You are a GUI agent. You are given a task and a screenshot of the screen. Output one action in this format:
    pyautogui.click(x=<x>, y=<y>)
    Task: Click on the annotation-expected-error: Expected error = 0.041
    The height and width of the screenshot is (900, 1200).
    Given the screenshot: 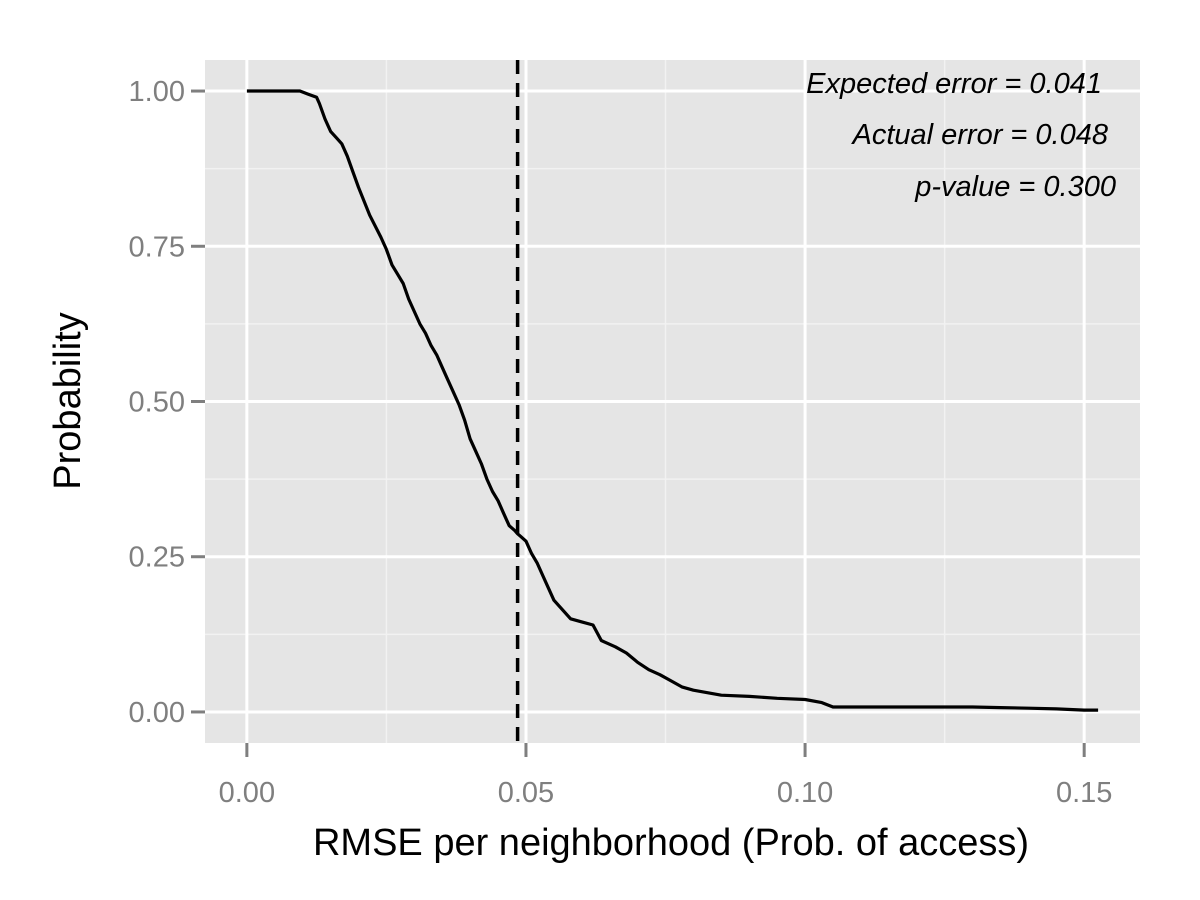 What is the action you would take?
    pyautogui.click(x=954, y=84)
    